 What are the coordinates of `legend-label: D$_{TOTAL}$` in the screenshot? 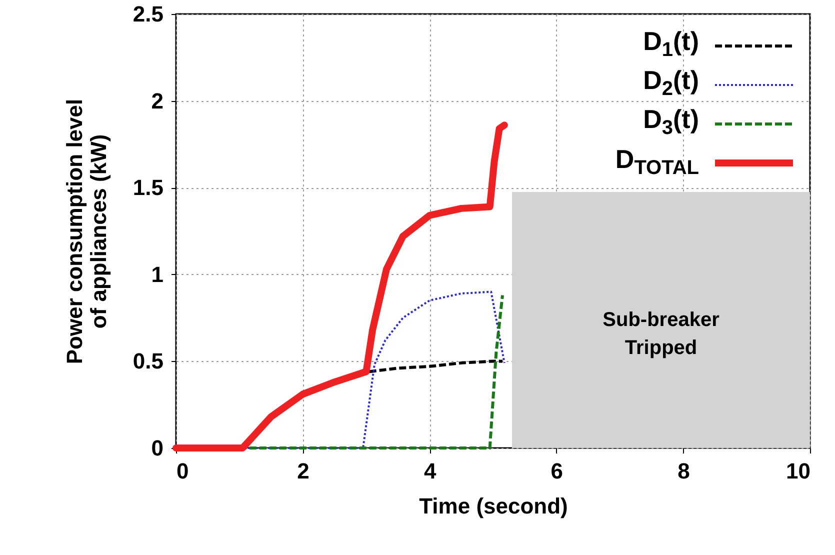 It's located at (657, 162).